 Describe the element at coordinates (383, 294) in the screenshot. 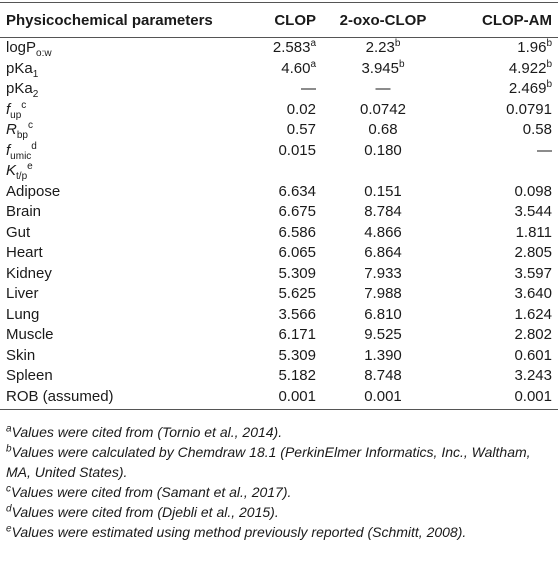

I see `cell-text: 7.988` at that location.